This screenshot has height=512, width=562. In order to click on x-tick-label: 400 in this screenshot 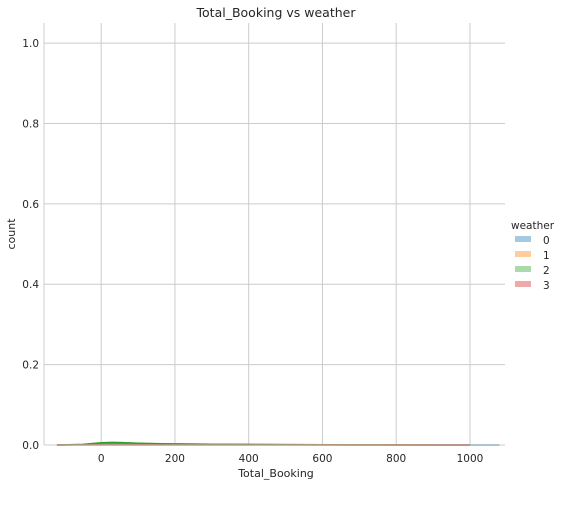, I will do `click(249, 459)`.